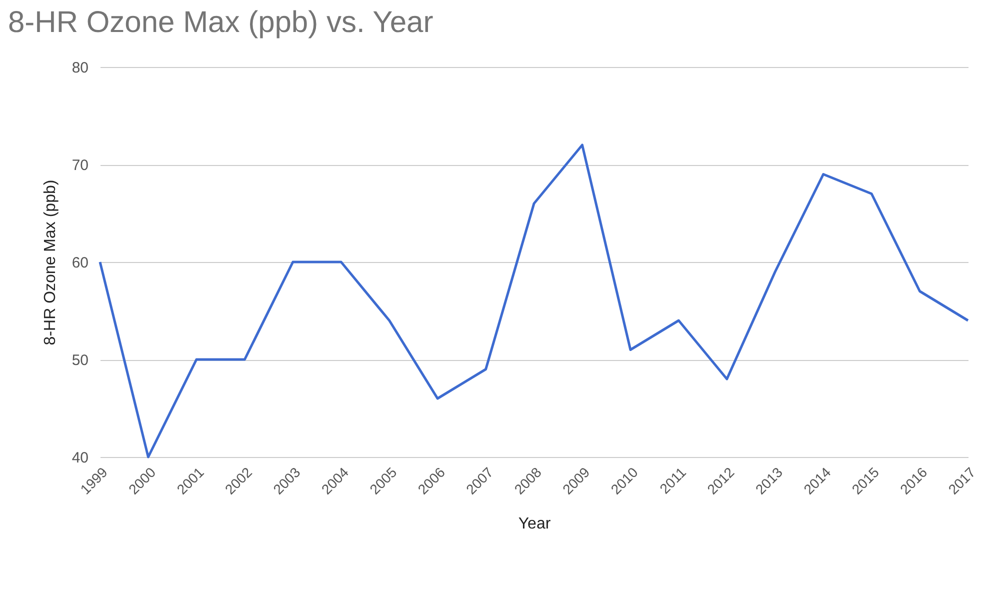 This screenshot has width=984, height=594. Describe the element at coordinates (80, 263) in the screenshot. I see `y-tick-label: 60` at that location.